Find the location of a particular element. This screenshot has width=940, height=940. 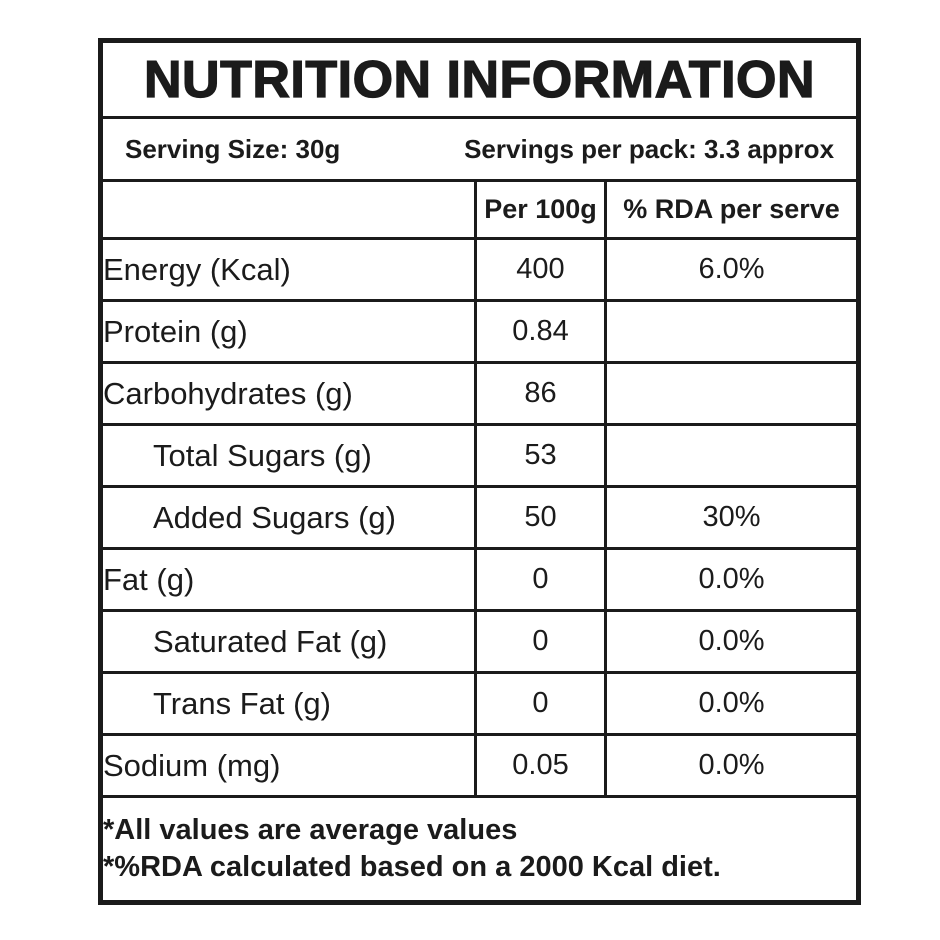

table-row: Protein (g) 0.84 is located at coordinates (480, 331).